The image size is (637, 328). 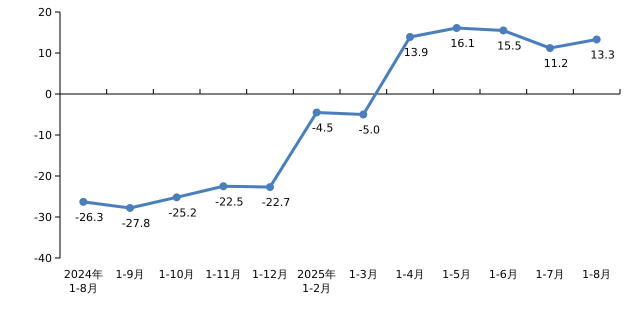 What do you see at coordinates (45, 53) in the screenshot?
I see `y-tick-label: 10` at bounding box center [45, 53].